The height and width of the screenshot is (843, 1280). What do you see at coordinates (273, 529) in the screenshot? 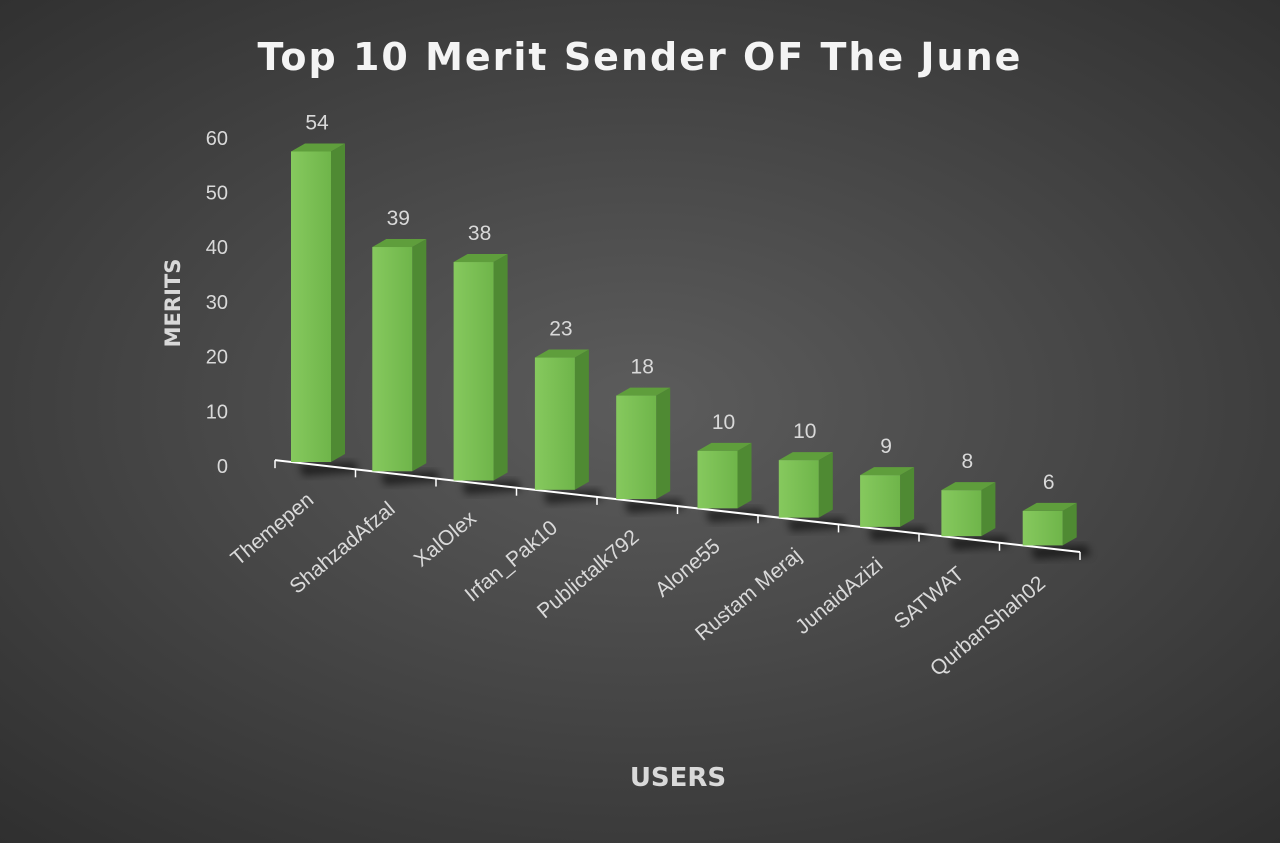
I see `x-tick-label: Themepen` at bounding box center [273, 529].